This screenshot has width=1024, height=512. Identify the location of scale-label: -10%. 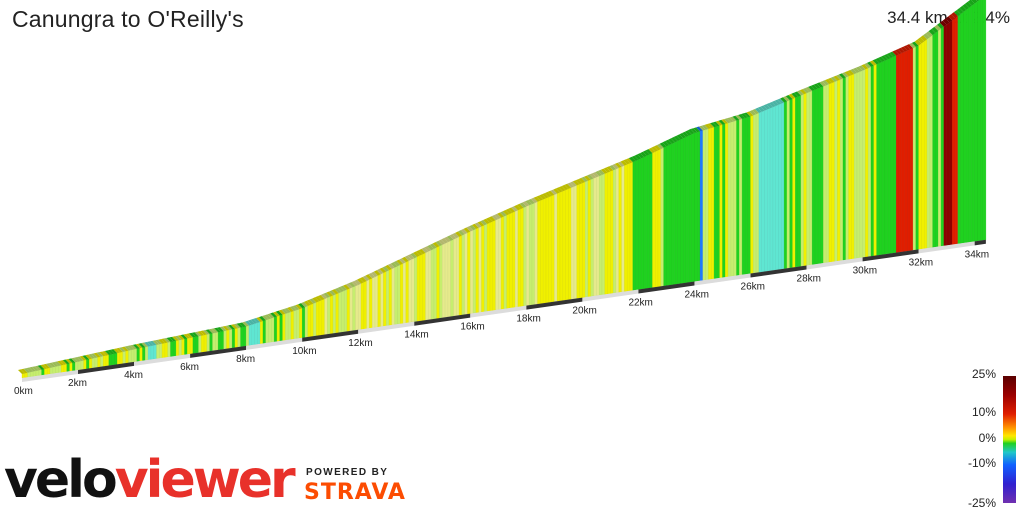
(981, 463).